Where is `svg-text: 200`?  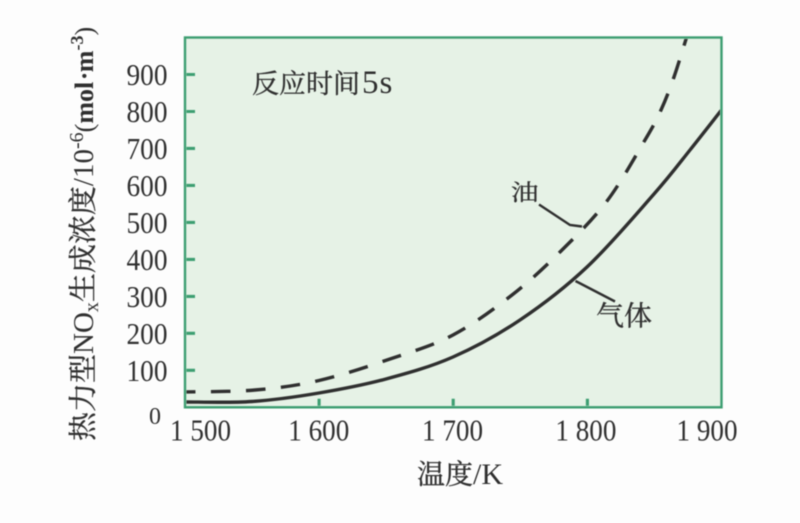 svg-text: 200 is located at coordinates (147, 333).